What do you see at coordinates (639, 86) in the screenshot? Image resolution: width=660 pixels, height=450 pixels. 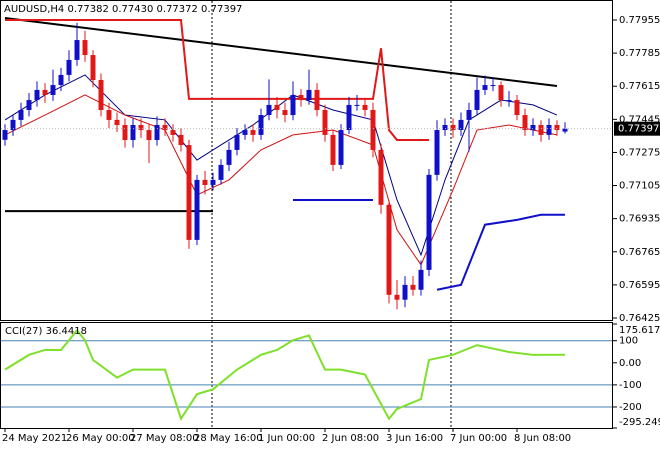 I see `y-tick-label: 0.77615` at bounding box center [639, 86].